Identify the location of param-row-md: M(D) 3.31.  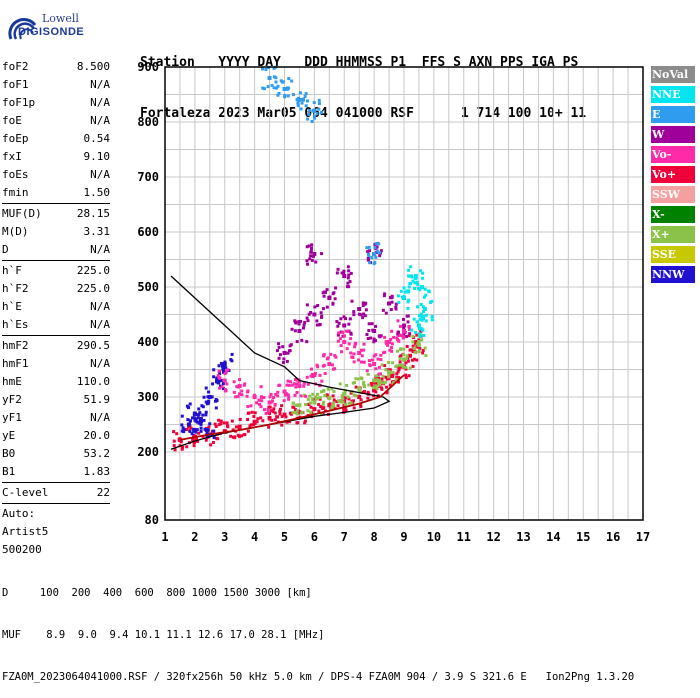
(56, 232).